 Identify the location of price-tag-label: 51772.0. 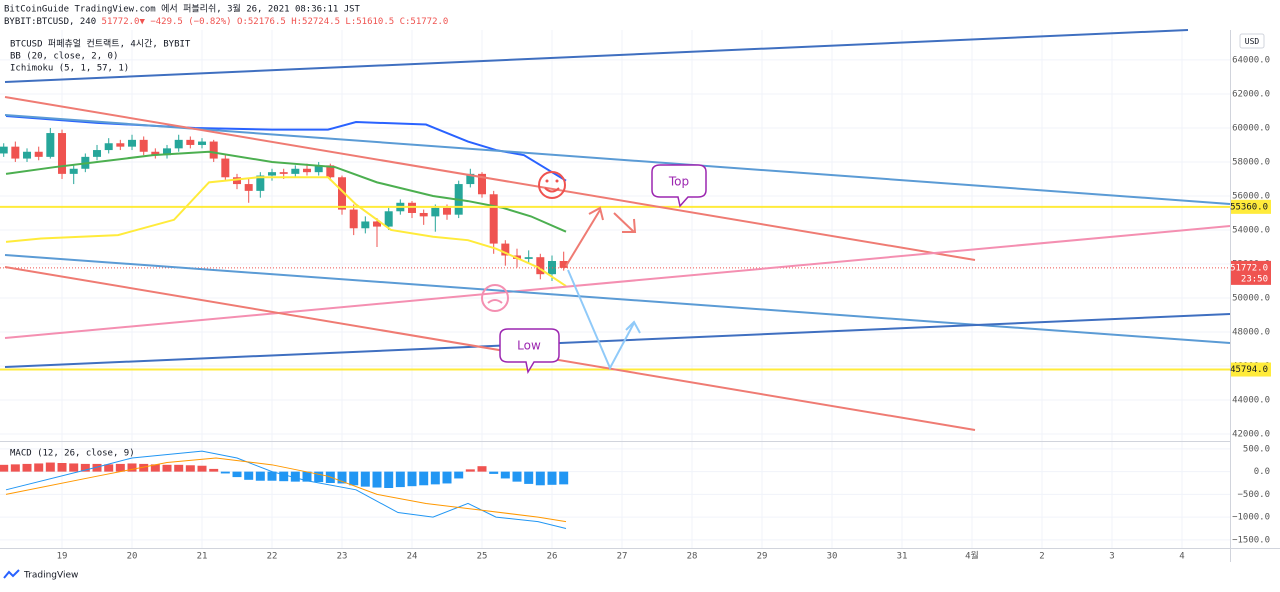
(1249, 268).